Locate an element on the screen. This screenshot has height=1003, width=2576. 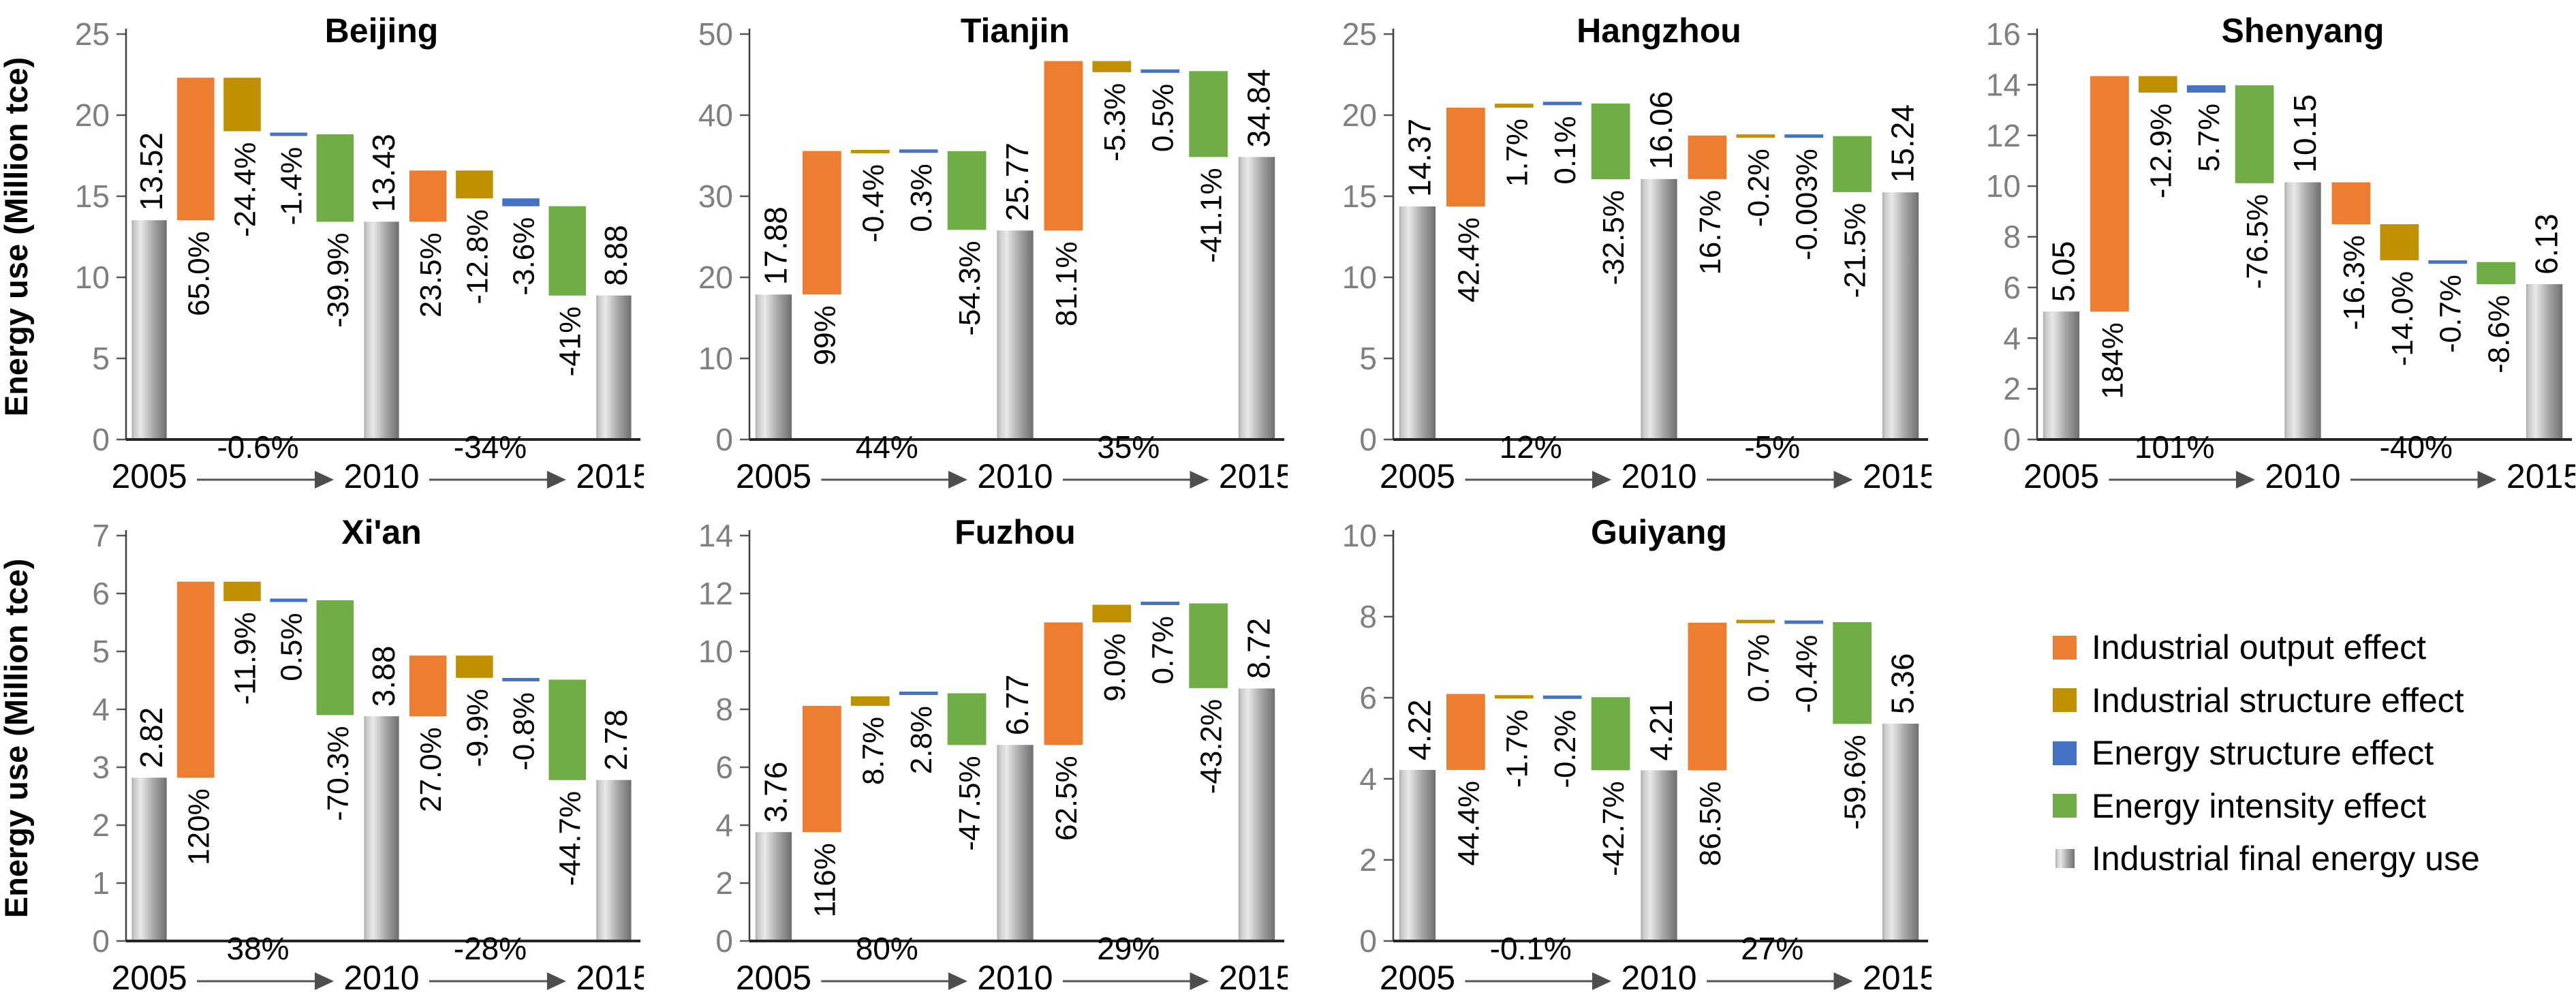
total-change-label: -28% is located at coordinates (490, 949).